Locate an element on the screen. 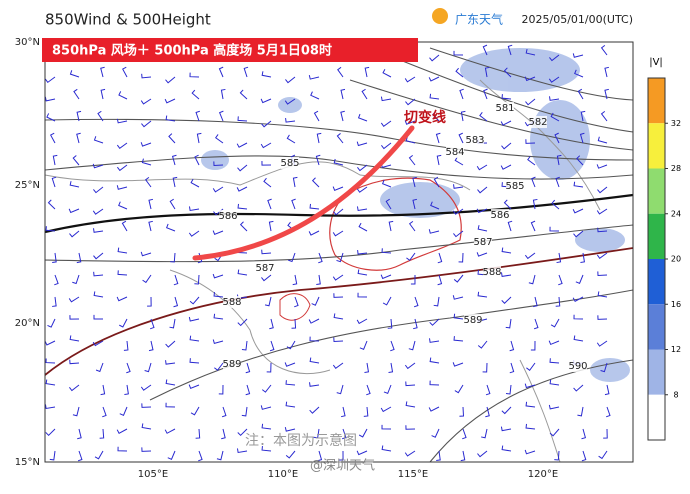 This screenshot has height=494, width=690. logo-text: 广东天气 is located at coordinates (479, 19).